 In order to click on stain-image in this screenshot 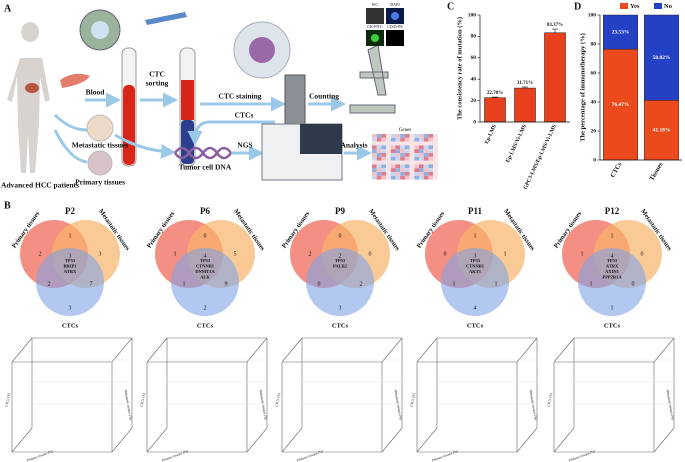, I will do `click(395, 38)`.